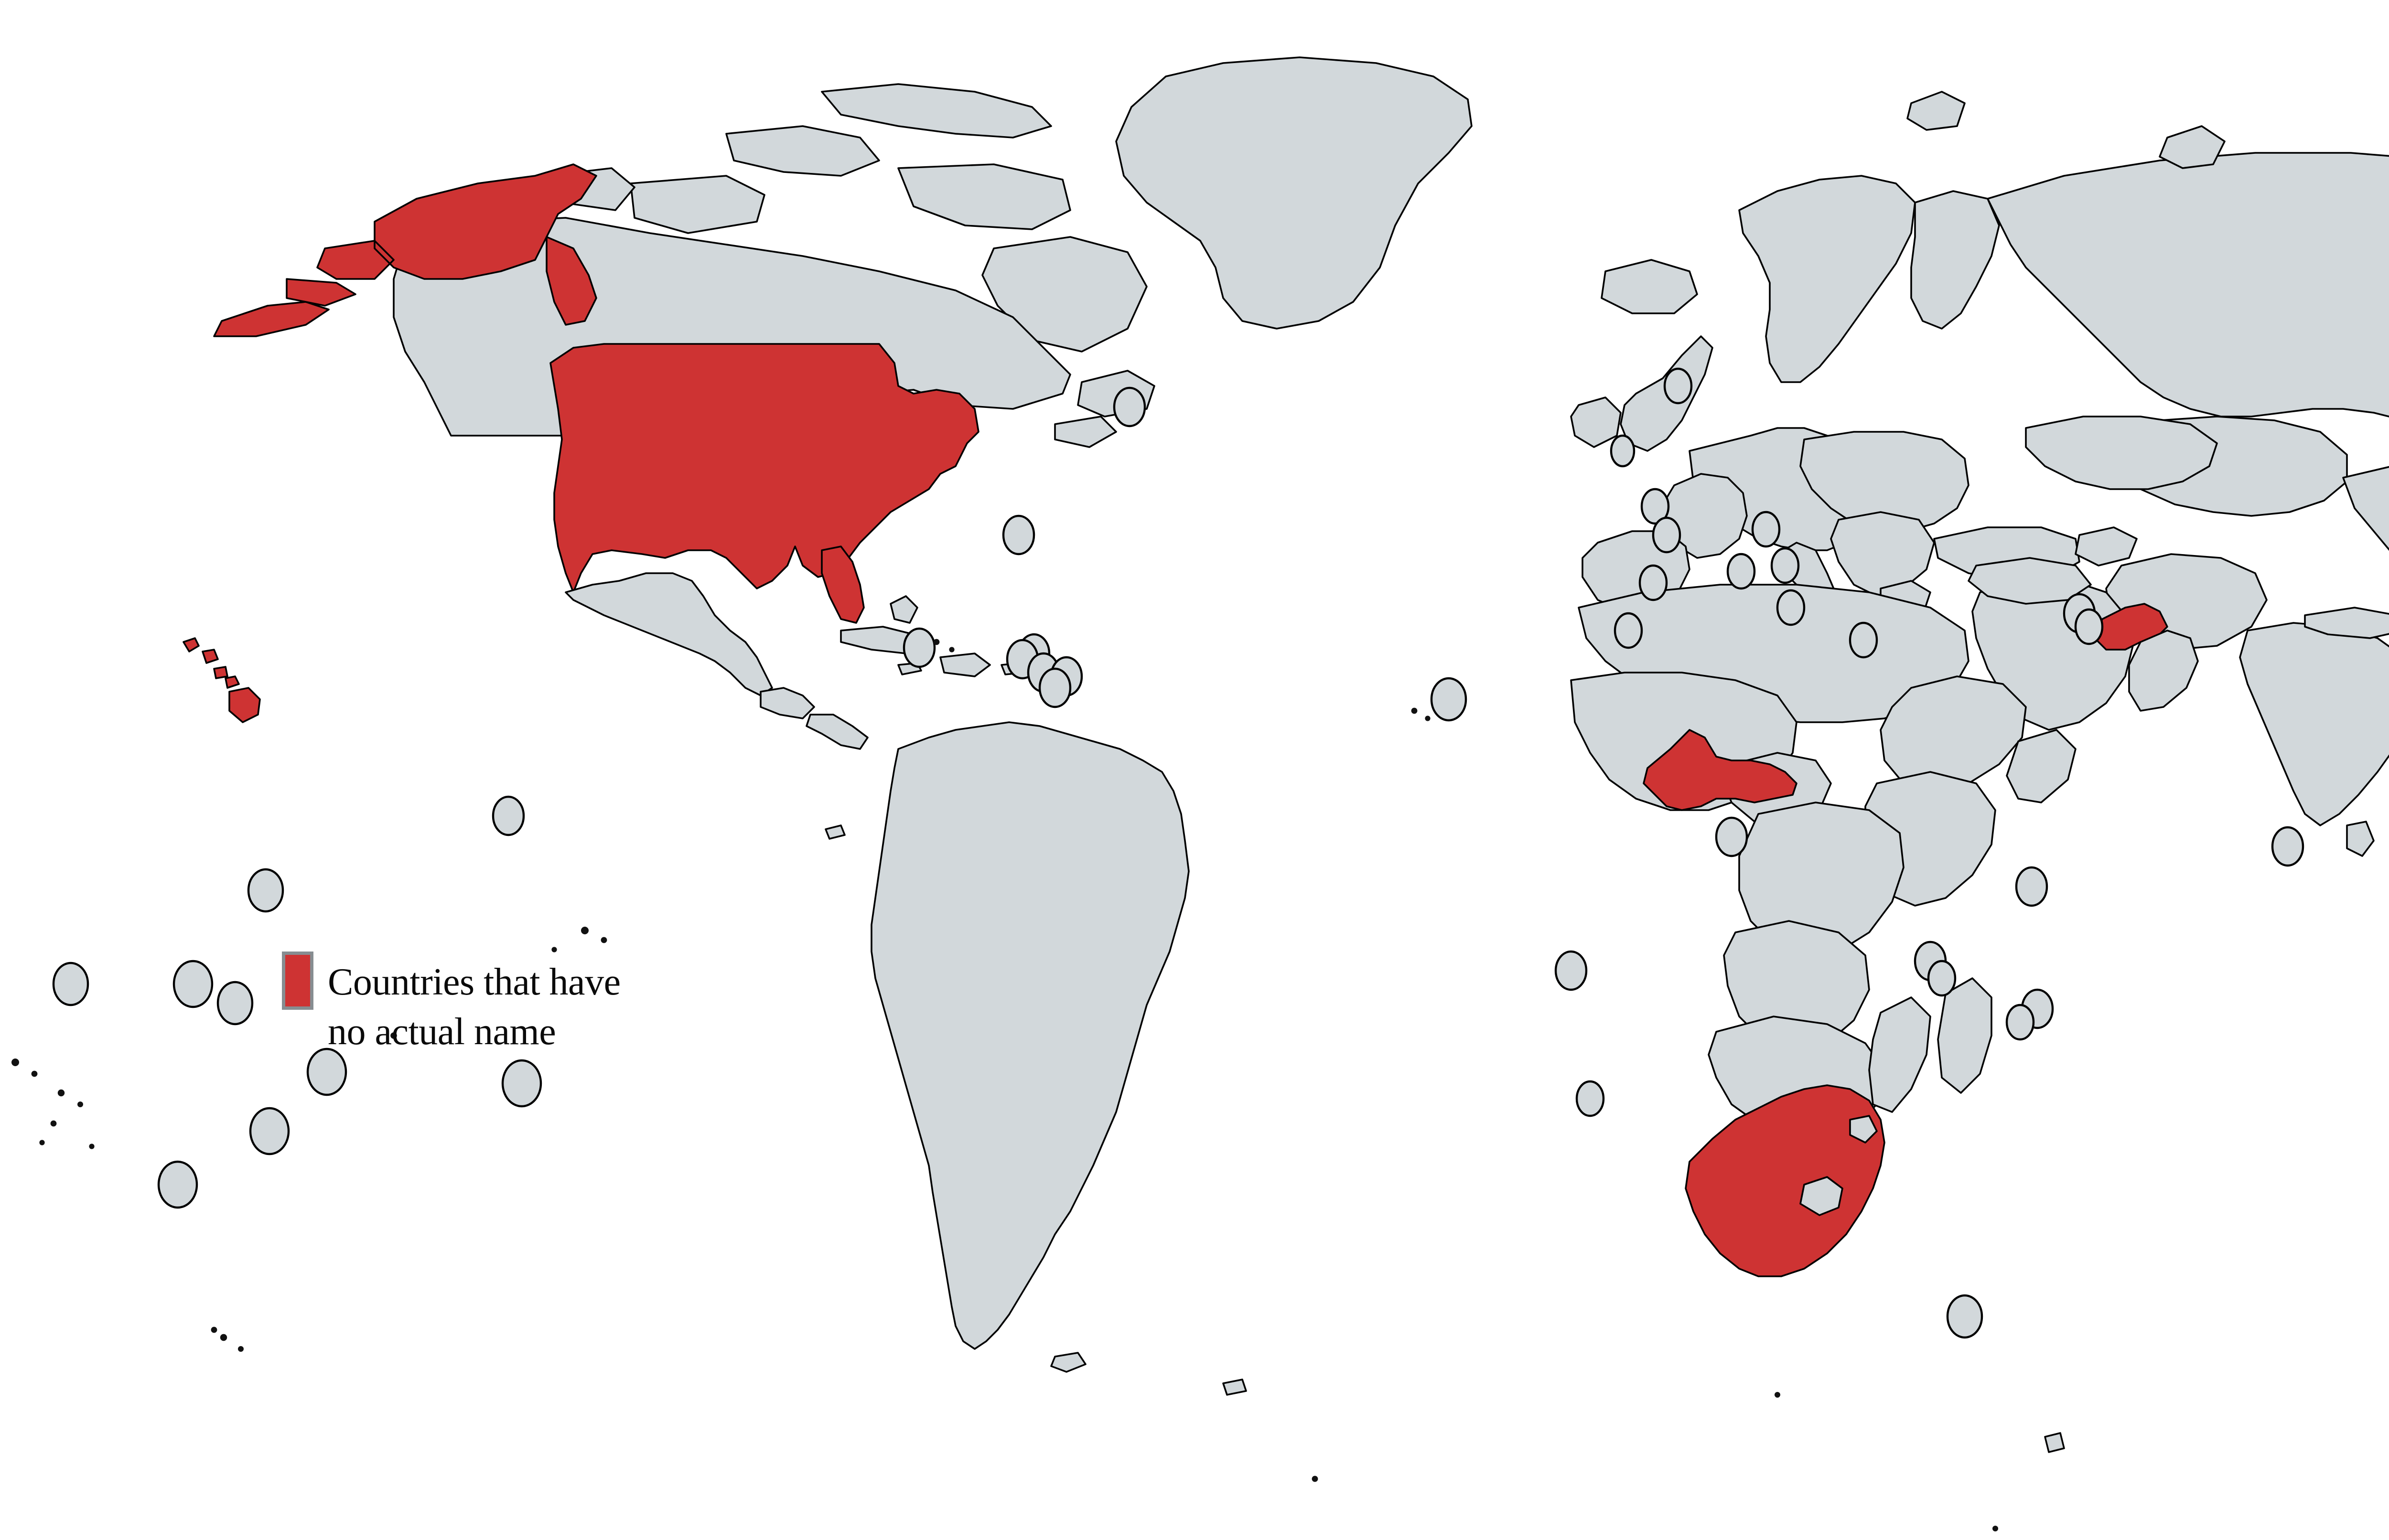  I want to click on region-balkans, so click(1882, 554).